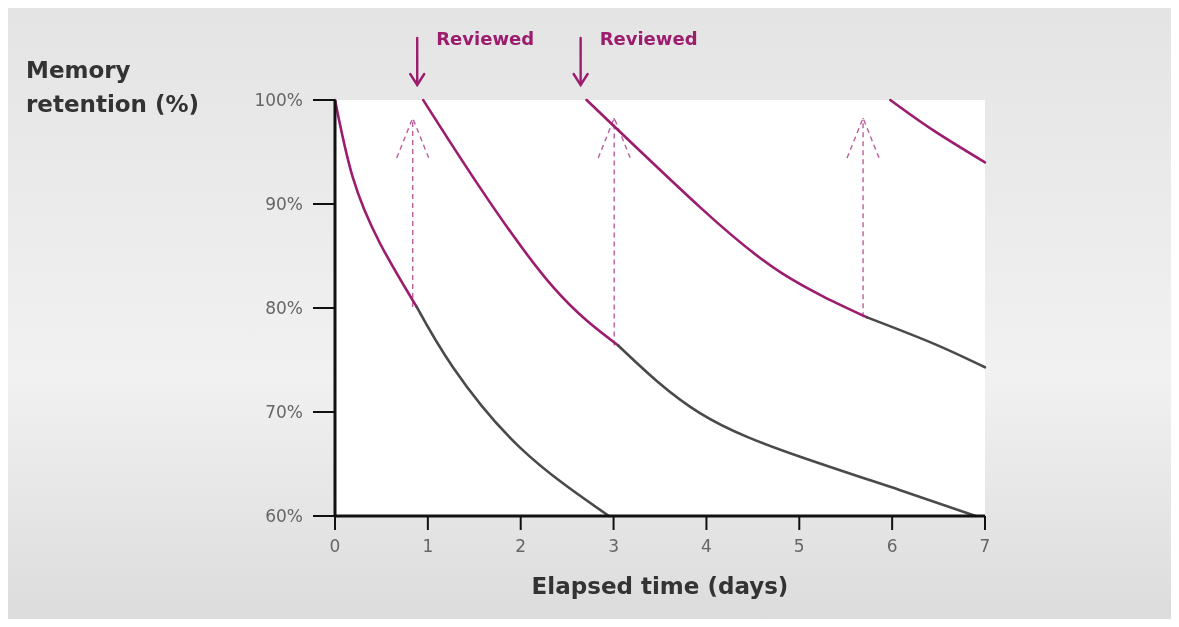 This screenshot has width=1179, height=627. What do you see at coordinates (278, 100) in the screenshot?
I see `y-tick-label: 100%` at bounding box center [278, 100].